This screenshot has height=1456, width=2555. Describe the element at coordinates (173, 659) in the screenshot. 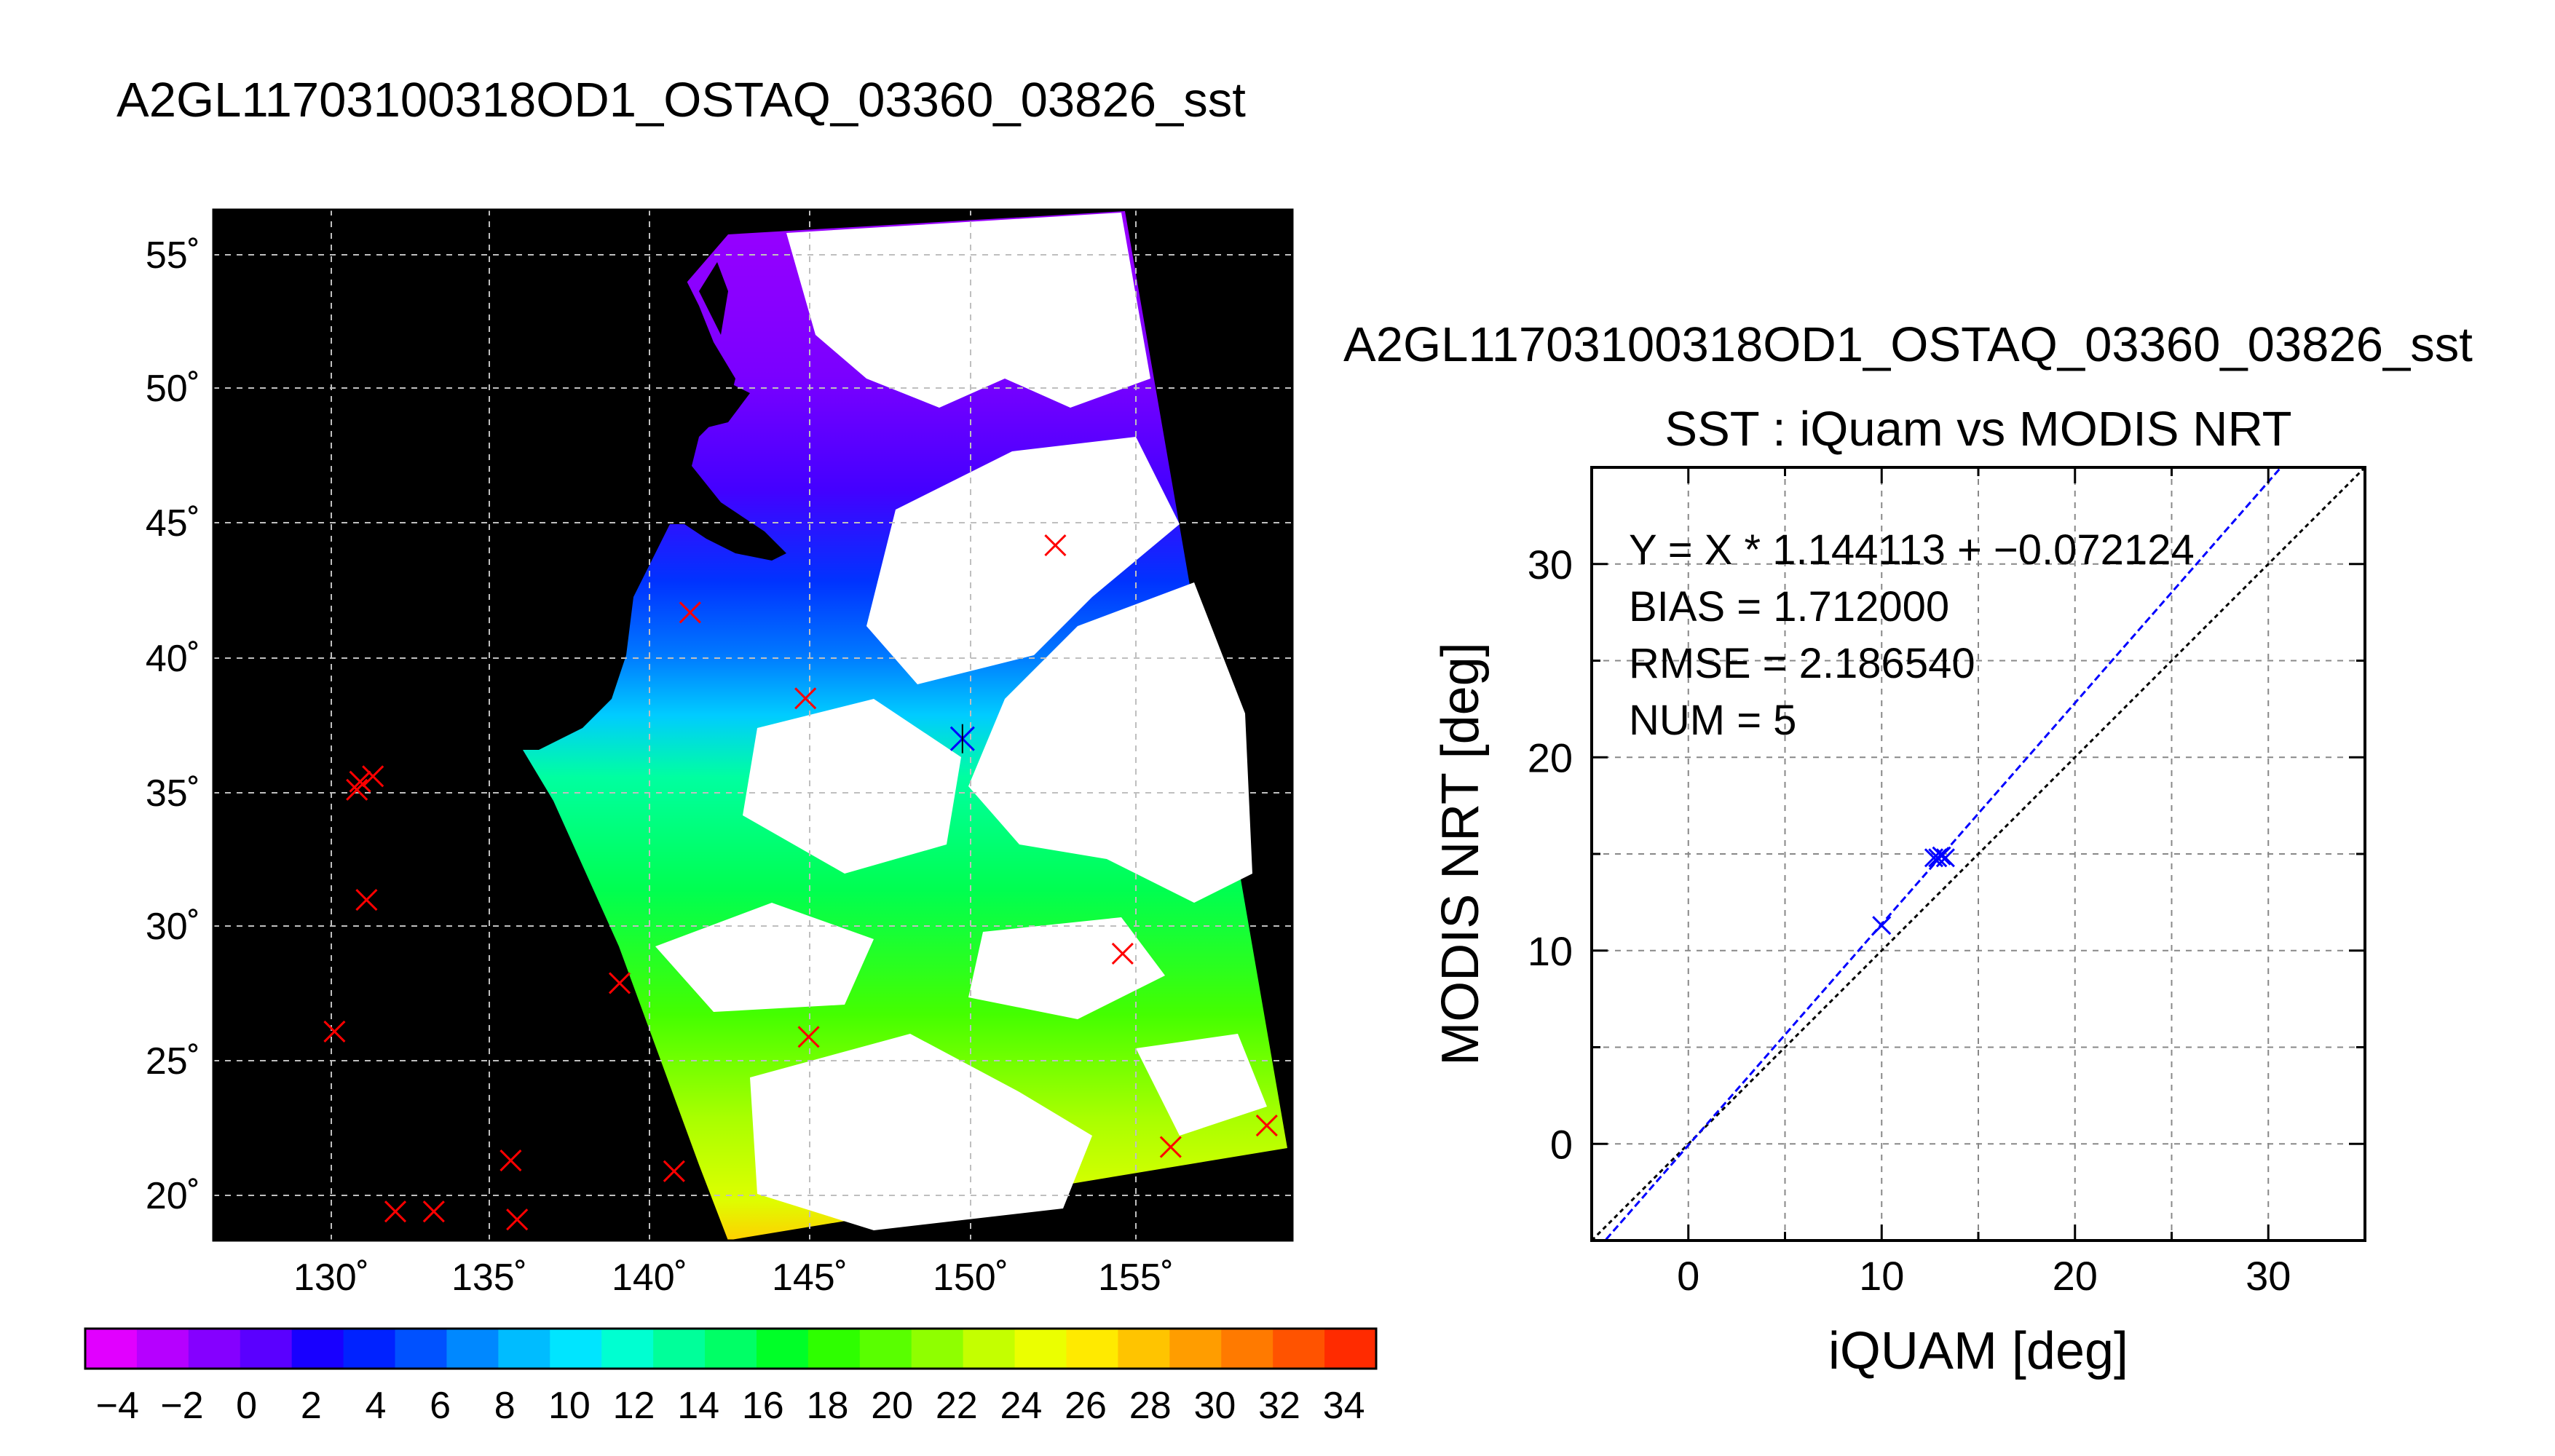

I see `lat-label: 40˚` at that location.